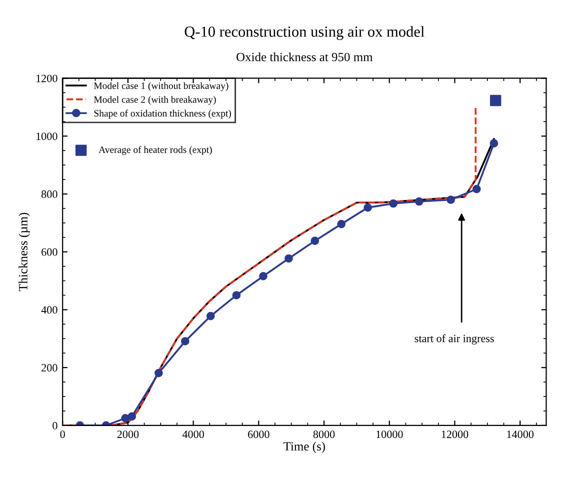 Image resolution: width=569 pixels, height=489 pixels. What do you see at coordinates (259, 434) in the screenshot?
I see `x-tick-label: 6000` at bounding box center [259, 434].